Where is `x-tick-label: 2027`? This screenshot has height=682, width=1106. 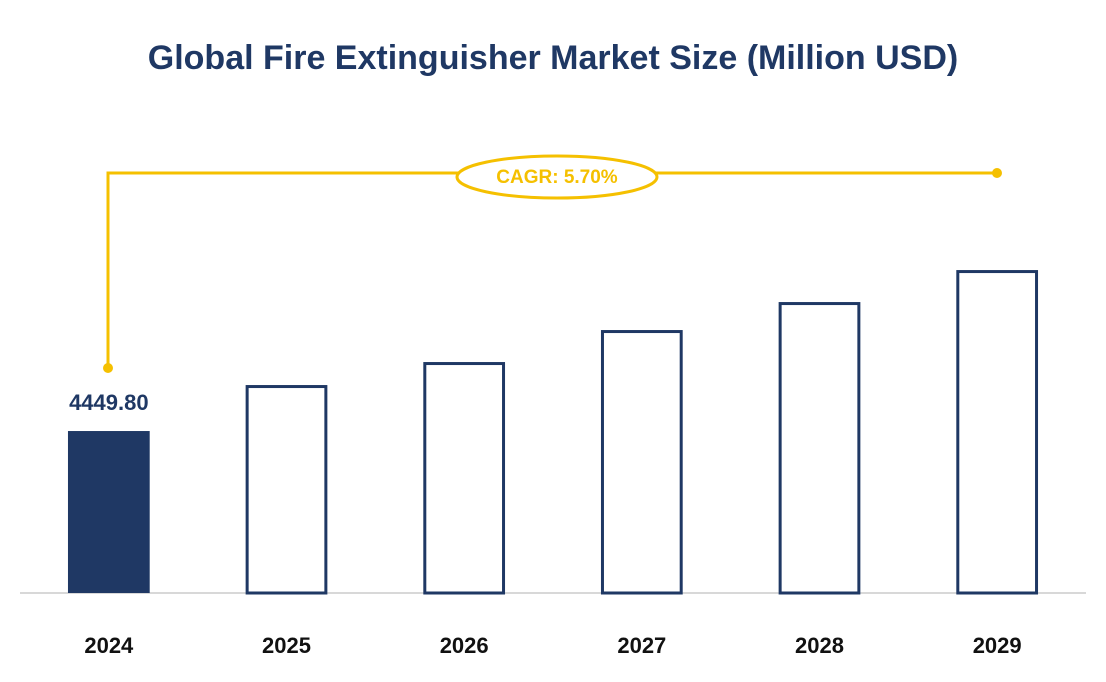
x-tick-label: 2027 is located at coordinates (641, 645).